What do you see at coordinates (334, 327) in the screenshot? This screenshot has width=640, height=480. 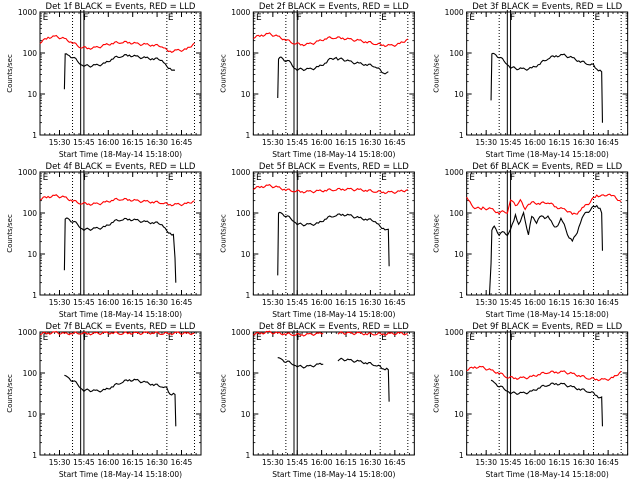 I see `chart-title: Det 8f BLACK = Events, RED = LLD` at bounding box center [334, 327].